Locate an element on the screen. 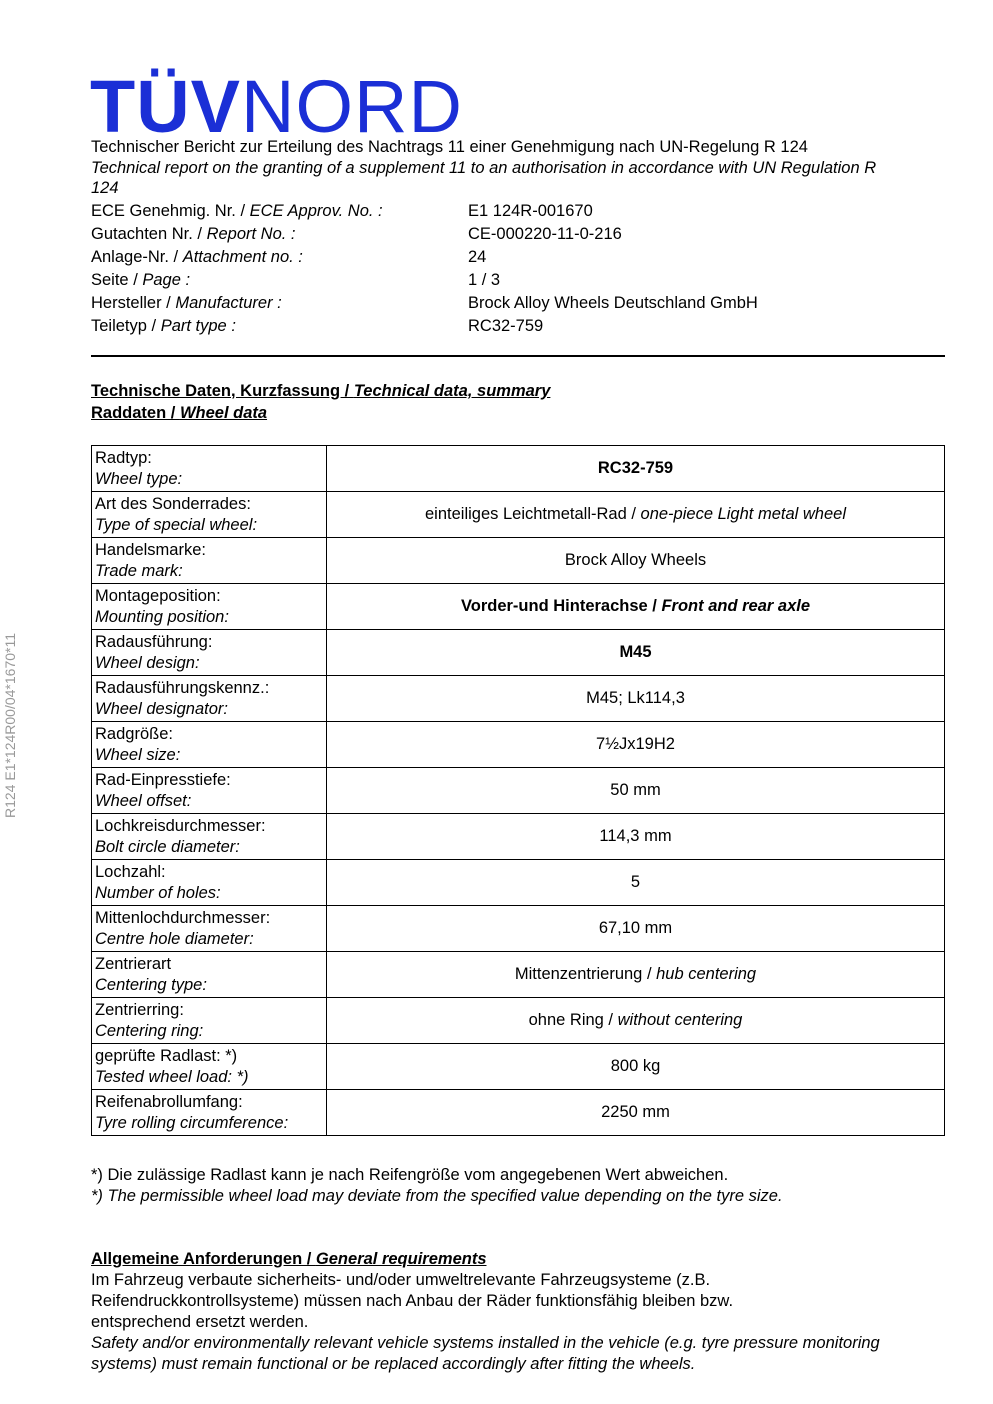 This screenshot has width=993, height=1404. row-label: Radausführung: Wheel design: is located at coordinates (209, 652).